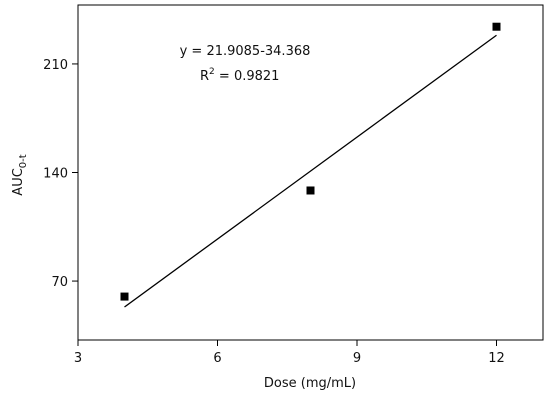  What do you see at coordinates (55, 65) in the screenshot?
I see `y-tick-label: 210` at bounding box center [55, 65].